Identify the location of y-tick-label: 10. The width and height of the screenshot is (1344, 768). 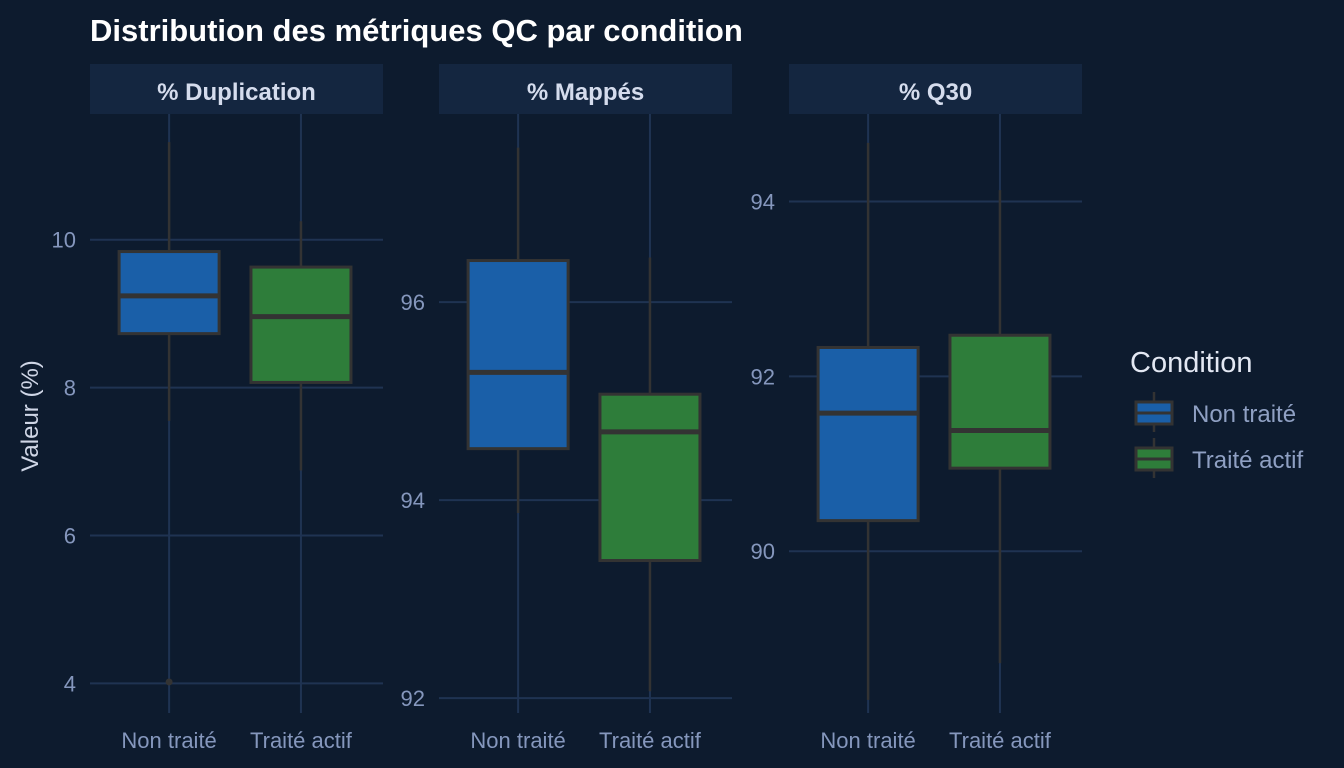
(64, 240).